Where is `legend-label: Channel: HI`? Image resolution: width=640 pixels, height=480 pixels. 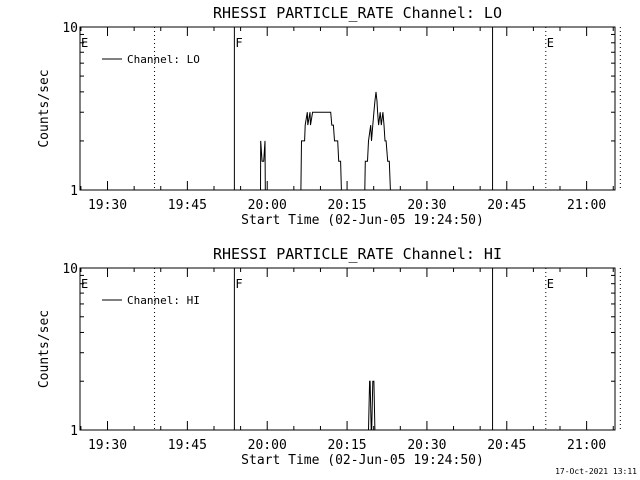 legend-label: Channel: HI is located at coordinates (163, 300).